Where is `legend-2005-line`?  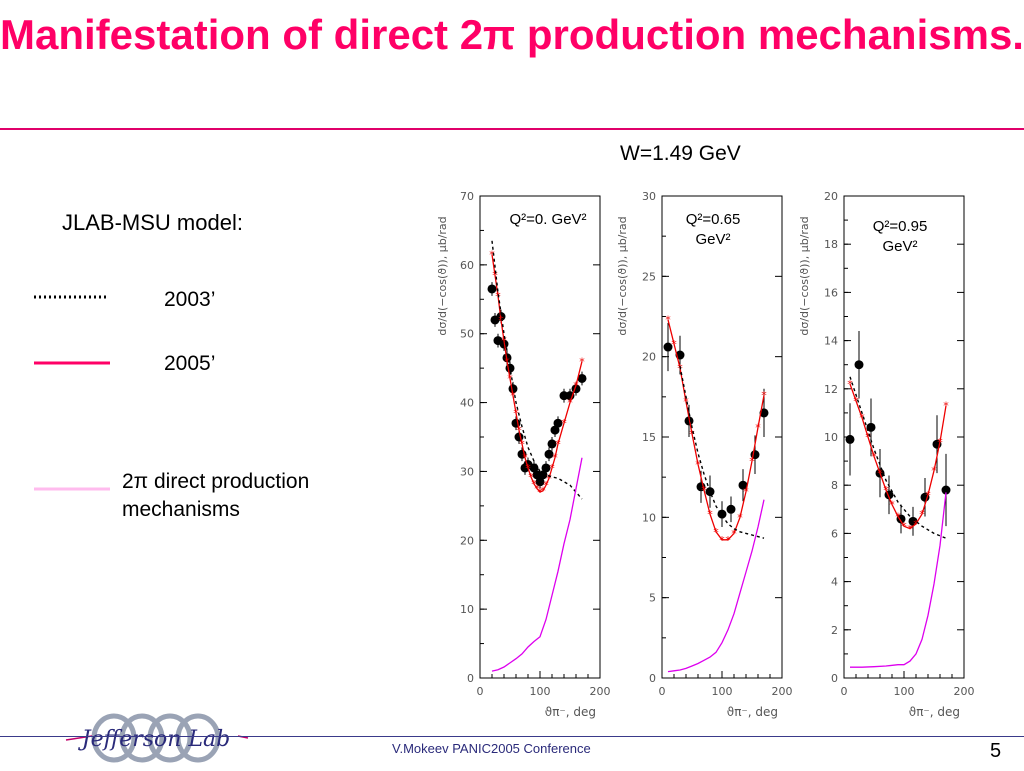 legend-2005-line is located at coordinates (72, 363).